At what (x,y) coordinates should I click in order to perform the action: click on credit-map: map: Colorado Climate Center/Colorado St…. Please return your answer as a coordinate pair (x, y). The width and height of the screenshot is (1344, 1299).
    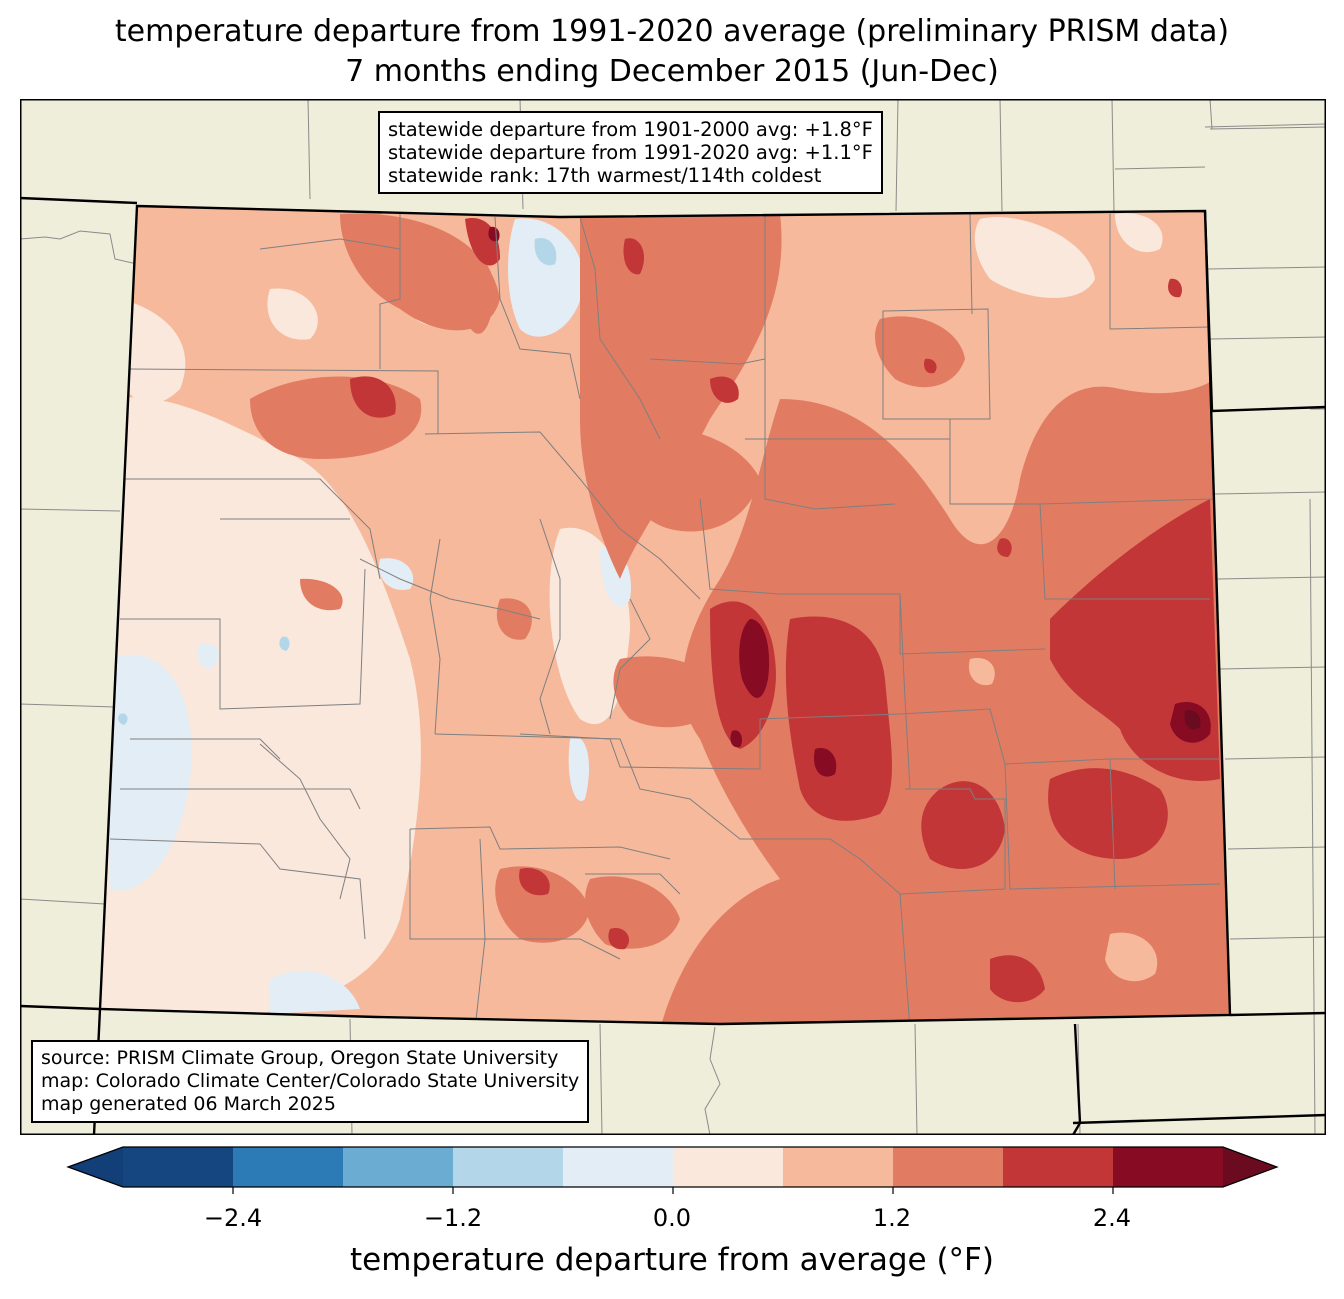
    Looking at the image, I should click on (310, 1081).